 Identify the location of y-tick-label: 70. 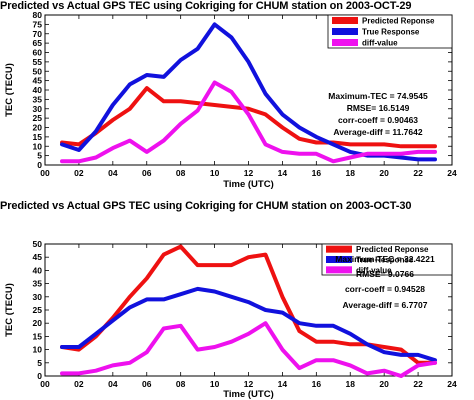
(38, 34).